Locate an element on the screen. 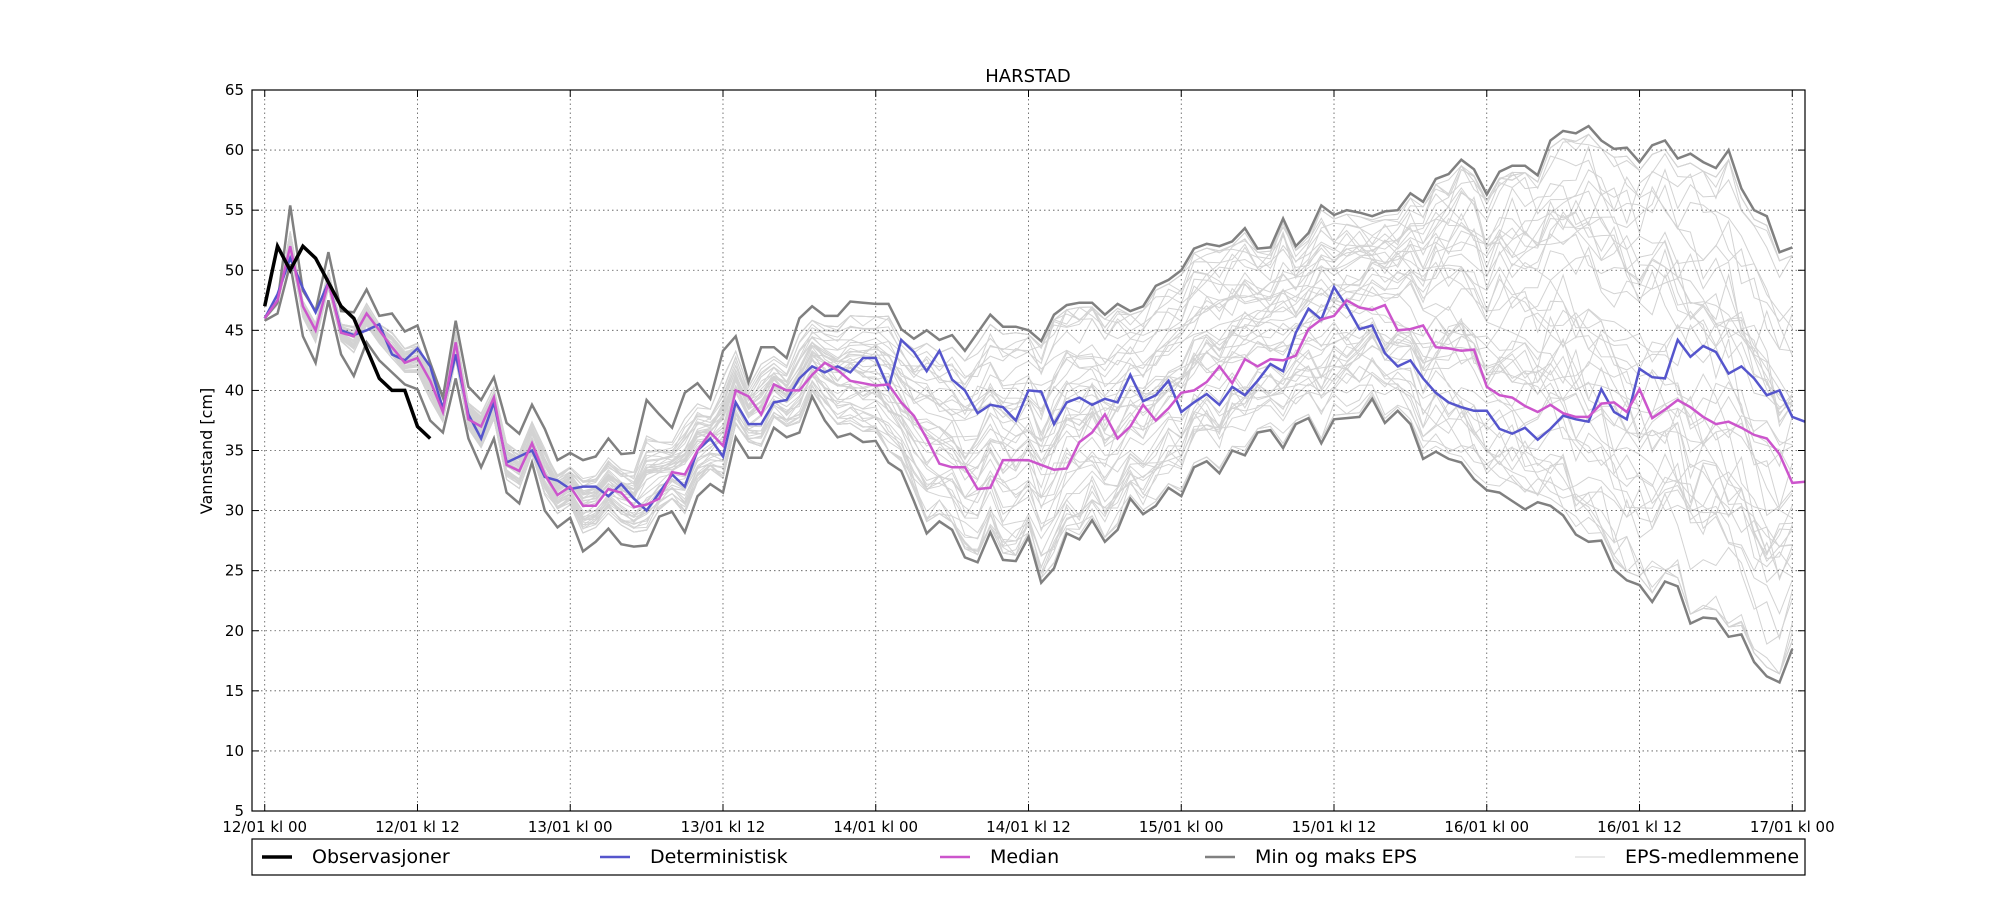 The width and height of the screenshot is (2000, 904). y-tick-label: 5 is located at coordinates (239, 811).